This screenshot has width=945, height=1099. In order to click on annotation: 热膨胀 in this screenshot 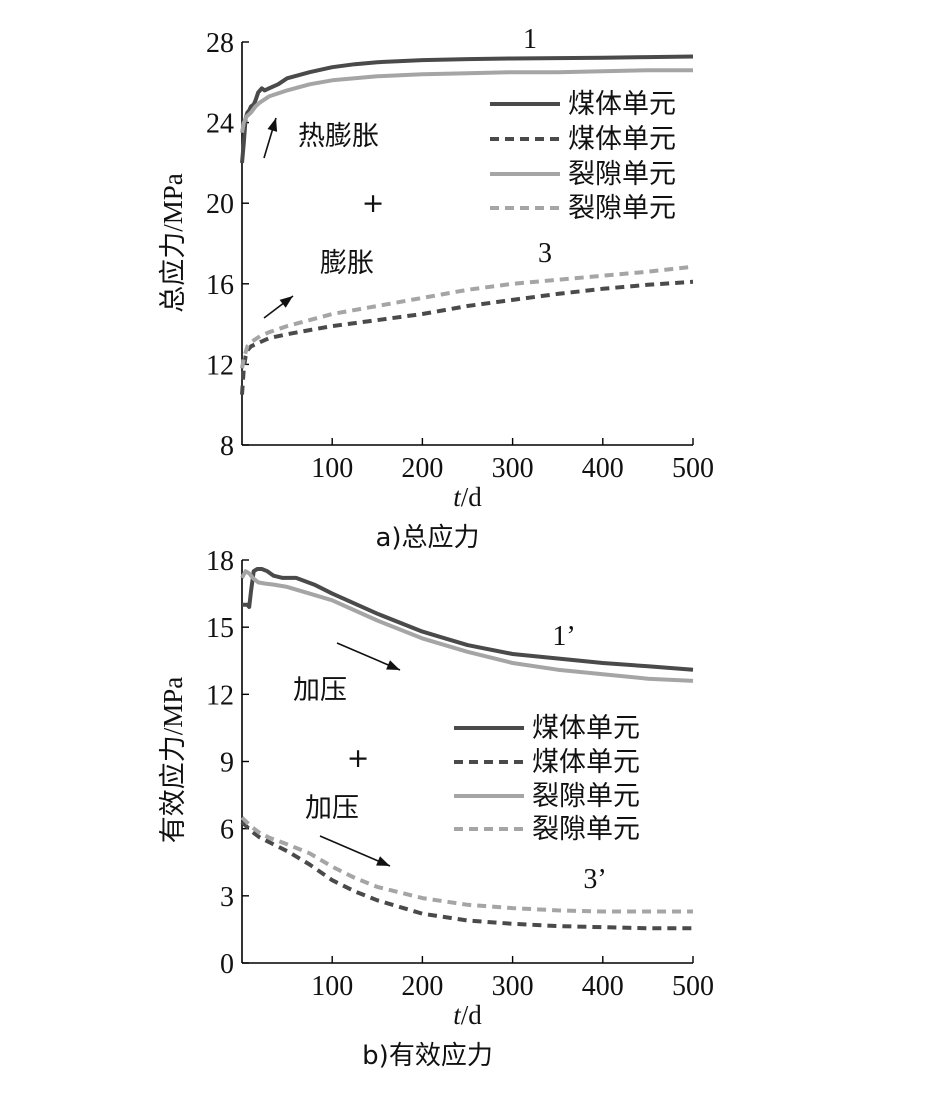, I will do `click(338, 136)`.